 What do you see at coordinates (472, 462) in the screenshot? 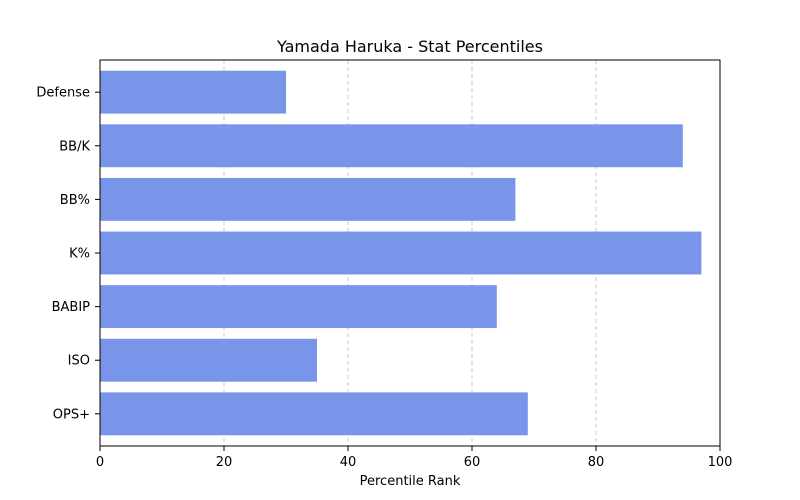
I see `x-tick-label: 60` at bounding box center [472, 462].